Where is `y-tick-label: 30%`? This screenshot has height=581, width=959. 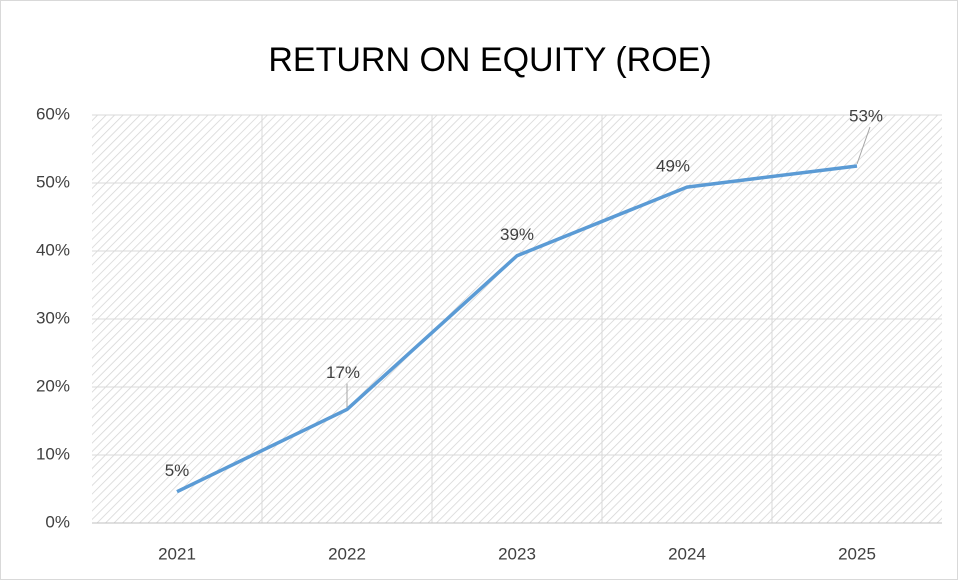 y-tick-label: 30% is located at coordinates (53, 317).